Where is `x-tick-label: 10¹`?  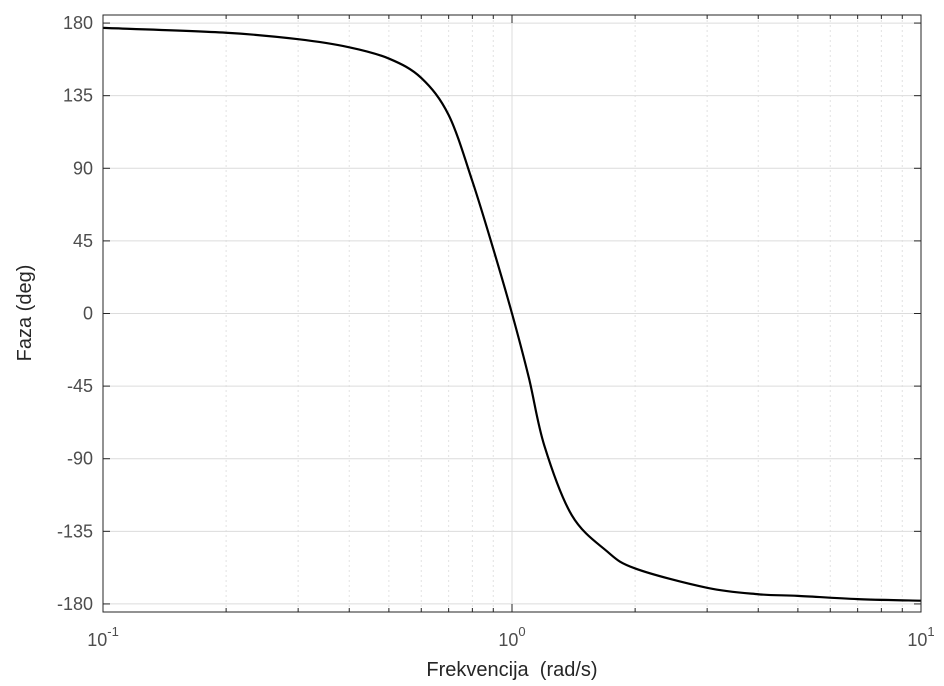
x-tick-label: 10¹ is located at coordinates (920, 637).